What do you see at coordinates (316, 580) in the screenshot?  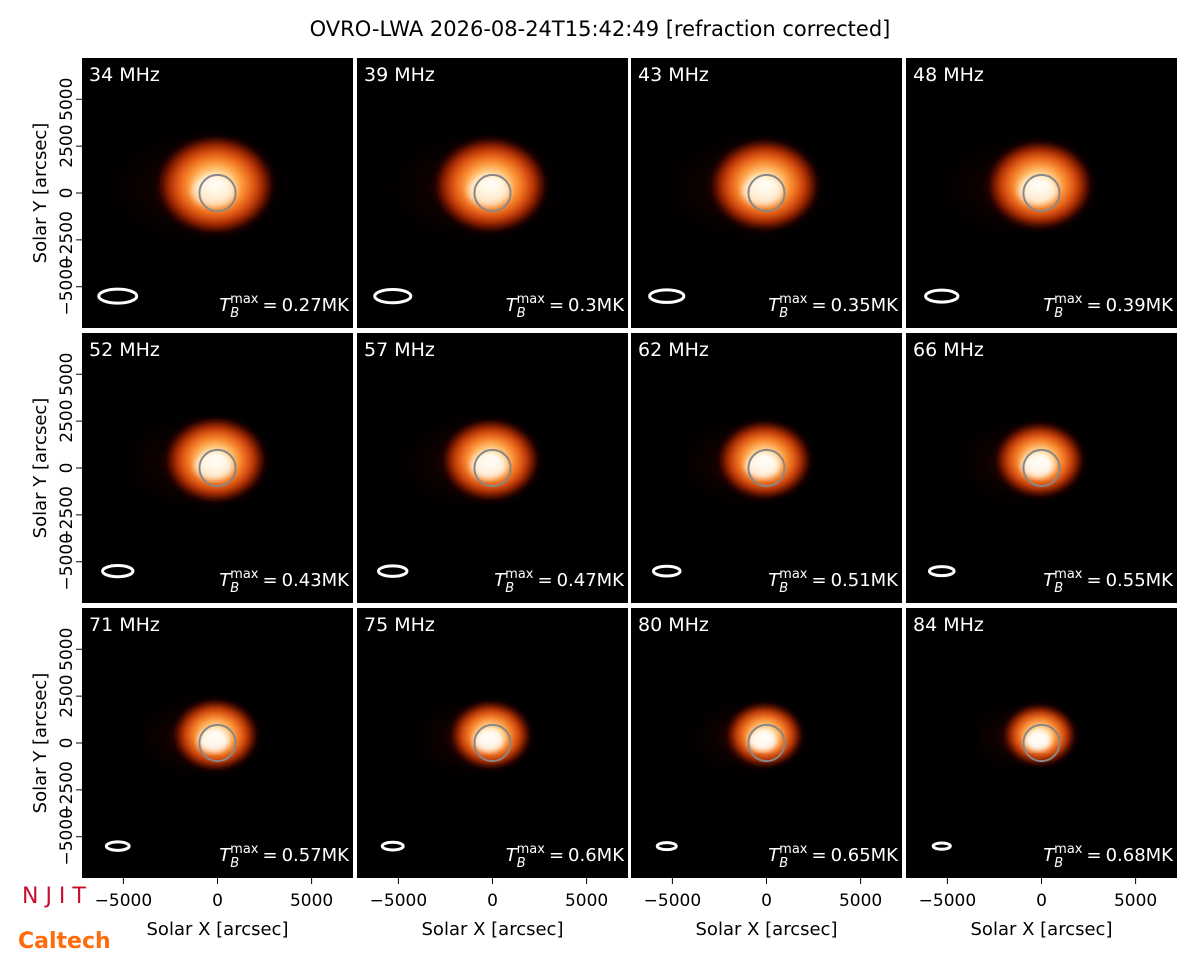 I see `tb-value: 0.43MK` at bounding box center [316, 580].